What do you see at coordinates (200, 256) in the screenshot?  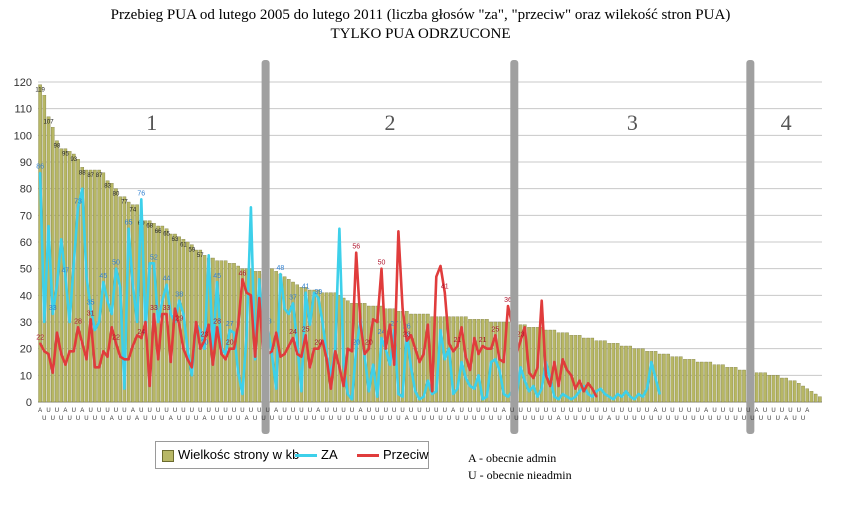 I see `bar-value-label: 57` at bounding box center [200, 256].